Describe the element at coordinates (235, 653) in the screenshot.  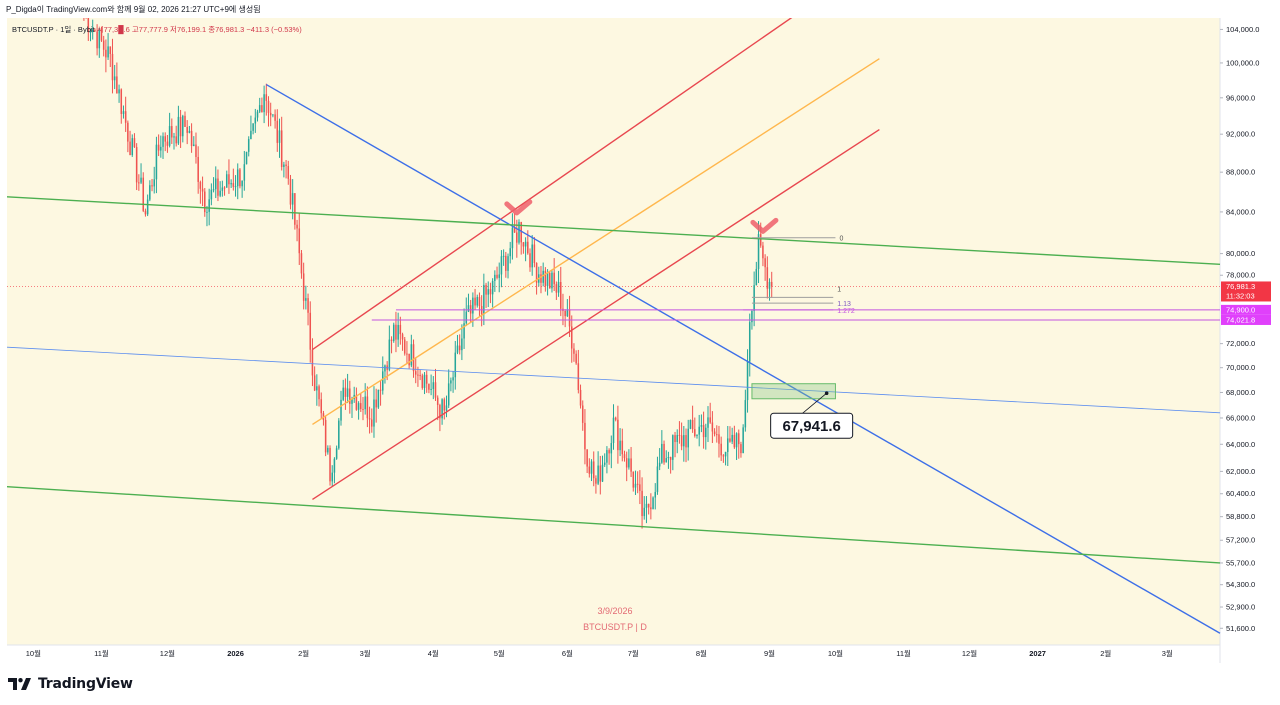
I see `x-tick-label: 2026` at that location.